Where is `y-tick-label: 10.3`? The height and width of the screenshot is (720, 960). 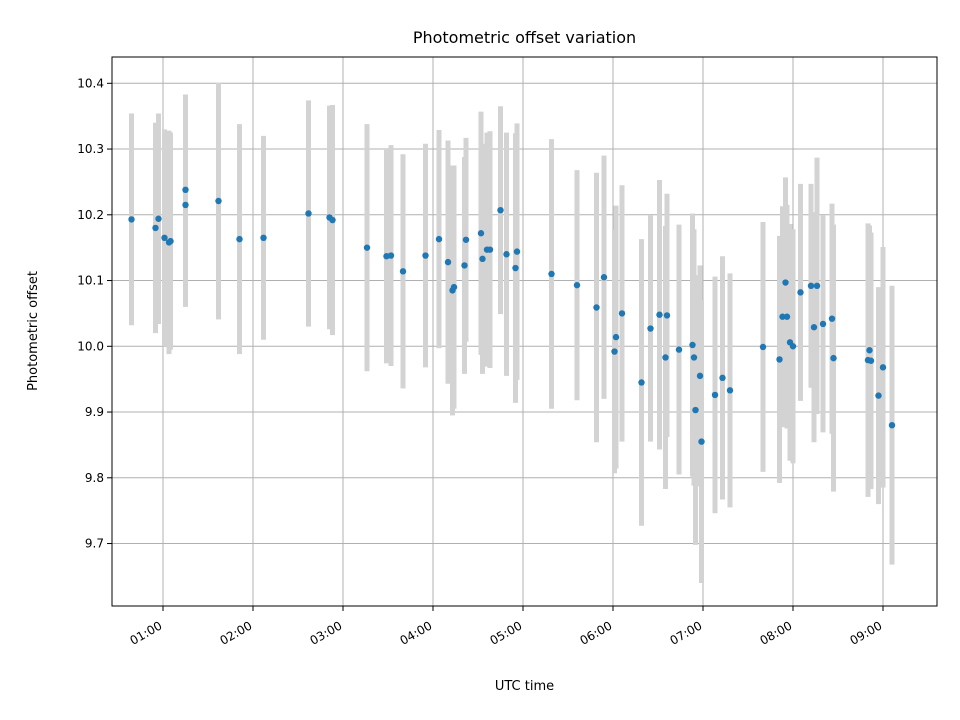
y-tick-label: 10.3 is located at coordinates (90, 149).